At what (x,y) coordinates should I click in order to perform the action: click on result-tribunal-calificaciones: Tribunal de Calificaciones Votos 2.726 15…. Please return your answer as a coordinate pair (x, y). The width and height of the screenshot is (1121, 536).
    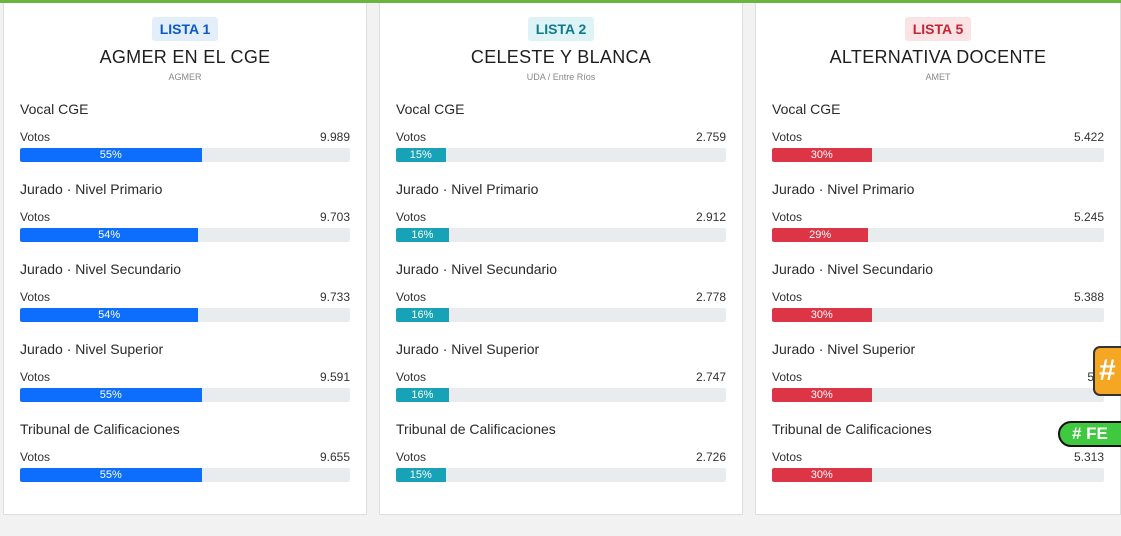
    Looking at the image, I should click on (561, 459).